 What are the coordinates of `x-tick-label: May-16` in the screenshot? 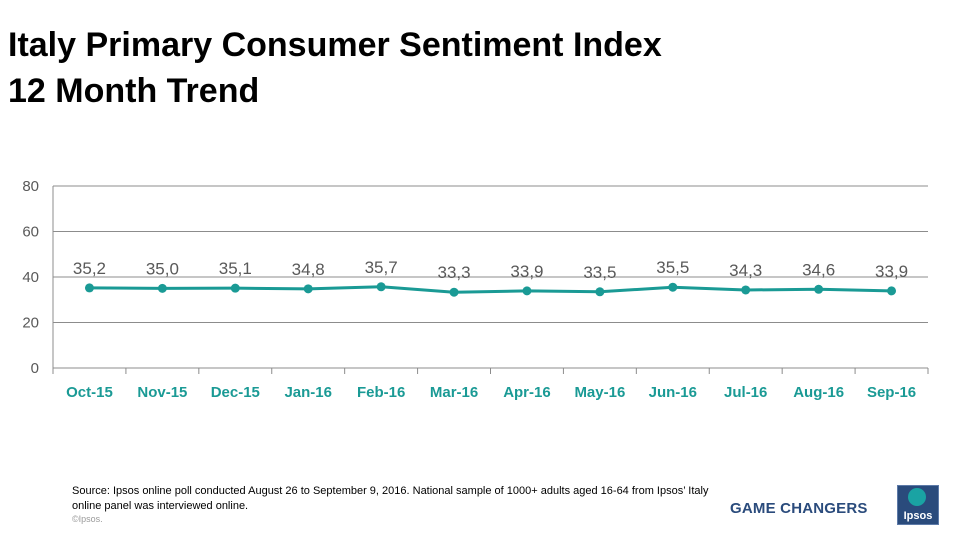 It's located at (599, 392).